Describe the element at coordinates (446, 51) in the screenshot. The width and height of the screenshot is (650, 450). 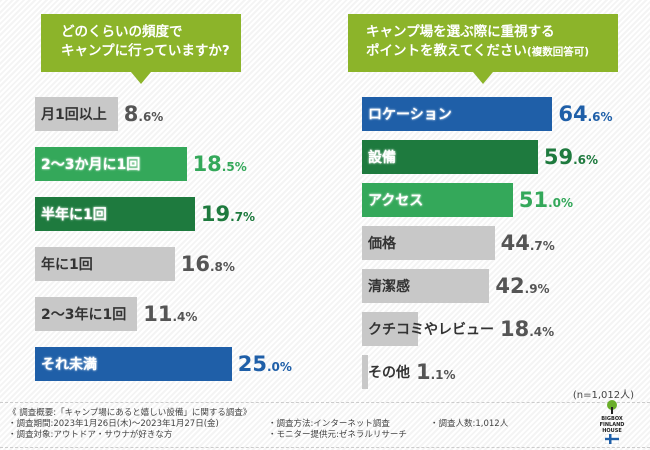
I see `question-2-line2-text: ポイントを教えてください` at that location.